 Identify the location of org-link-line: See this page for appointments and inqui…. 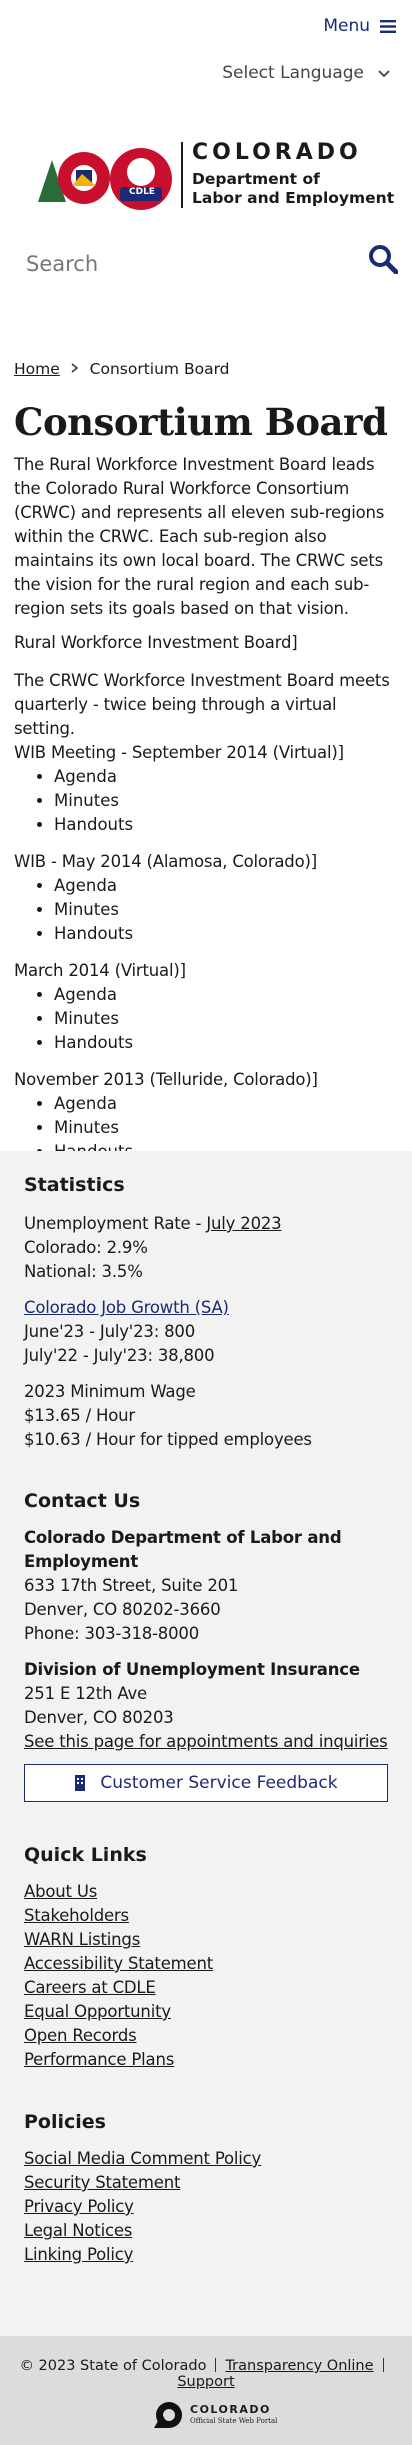
(206, 1742).